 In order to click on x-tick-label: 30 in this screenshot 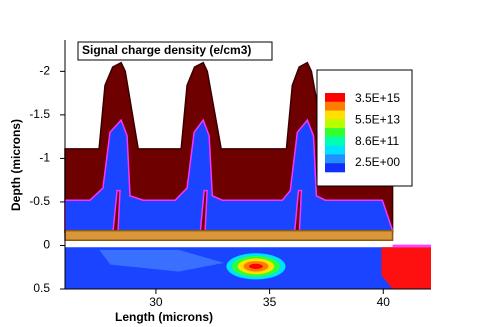, I will do `click(156, 302)`.